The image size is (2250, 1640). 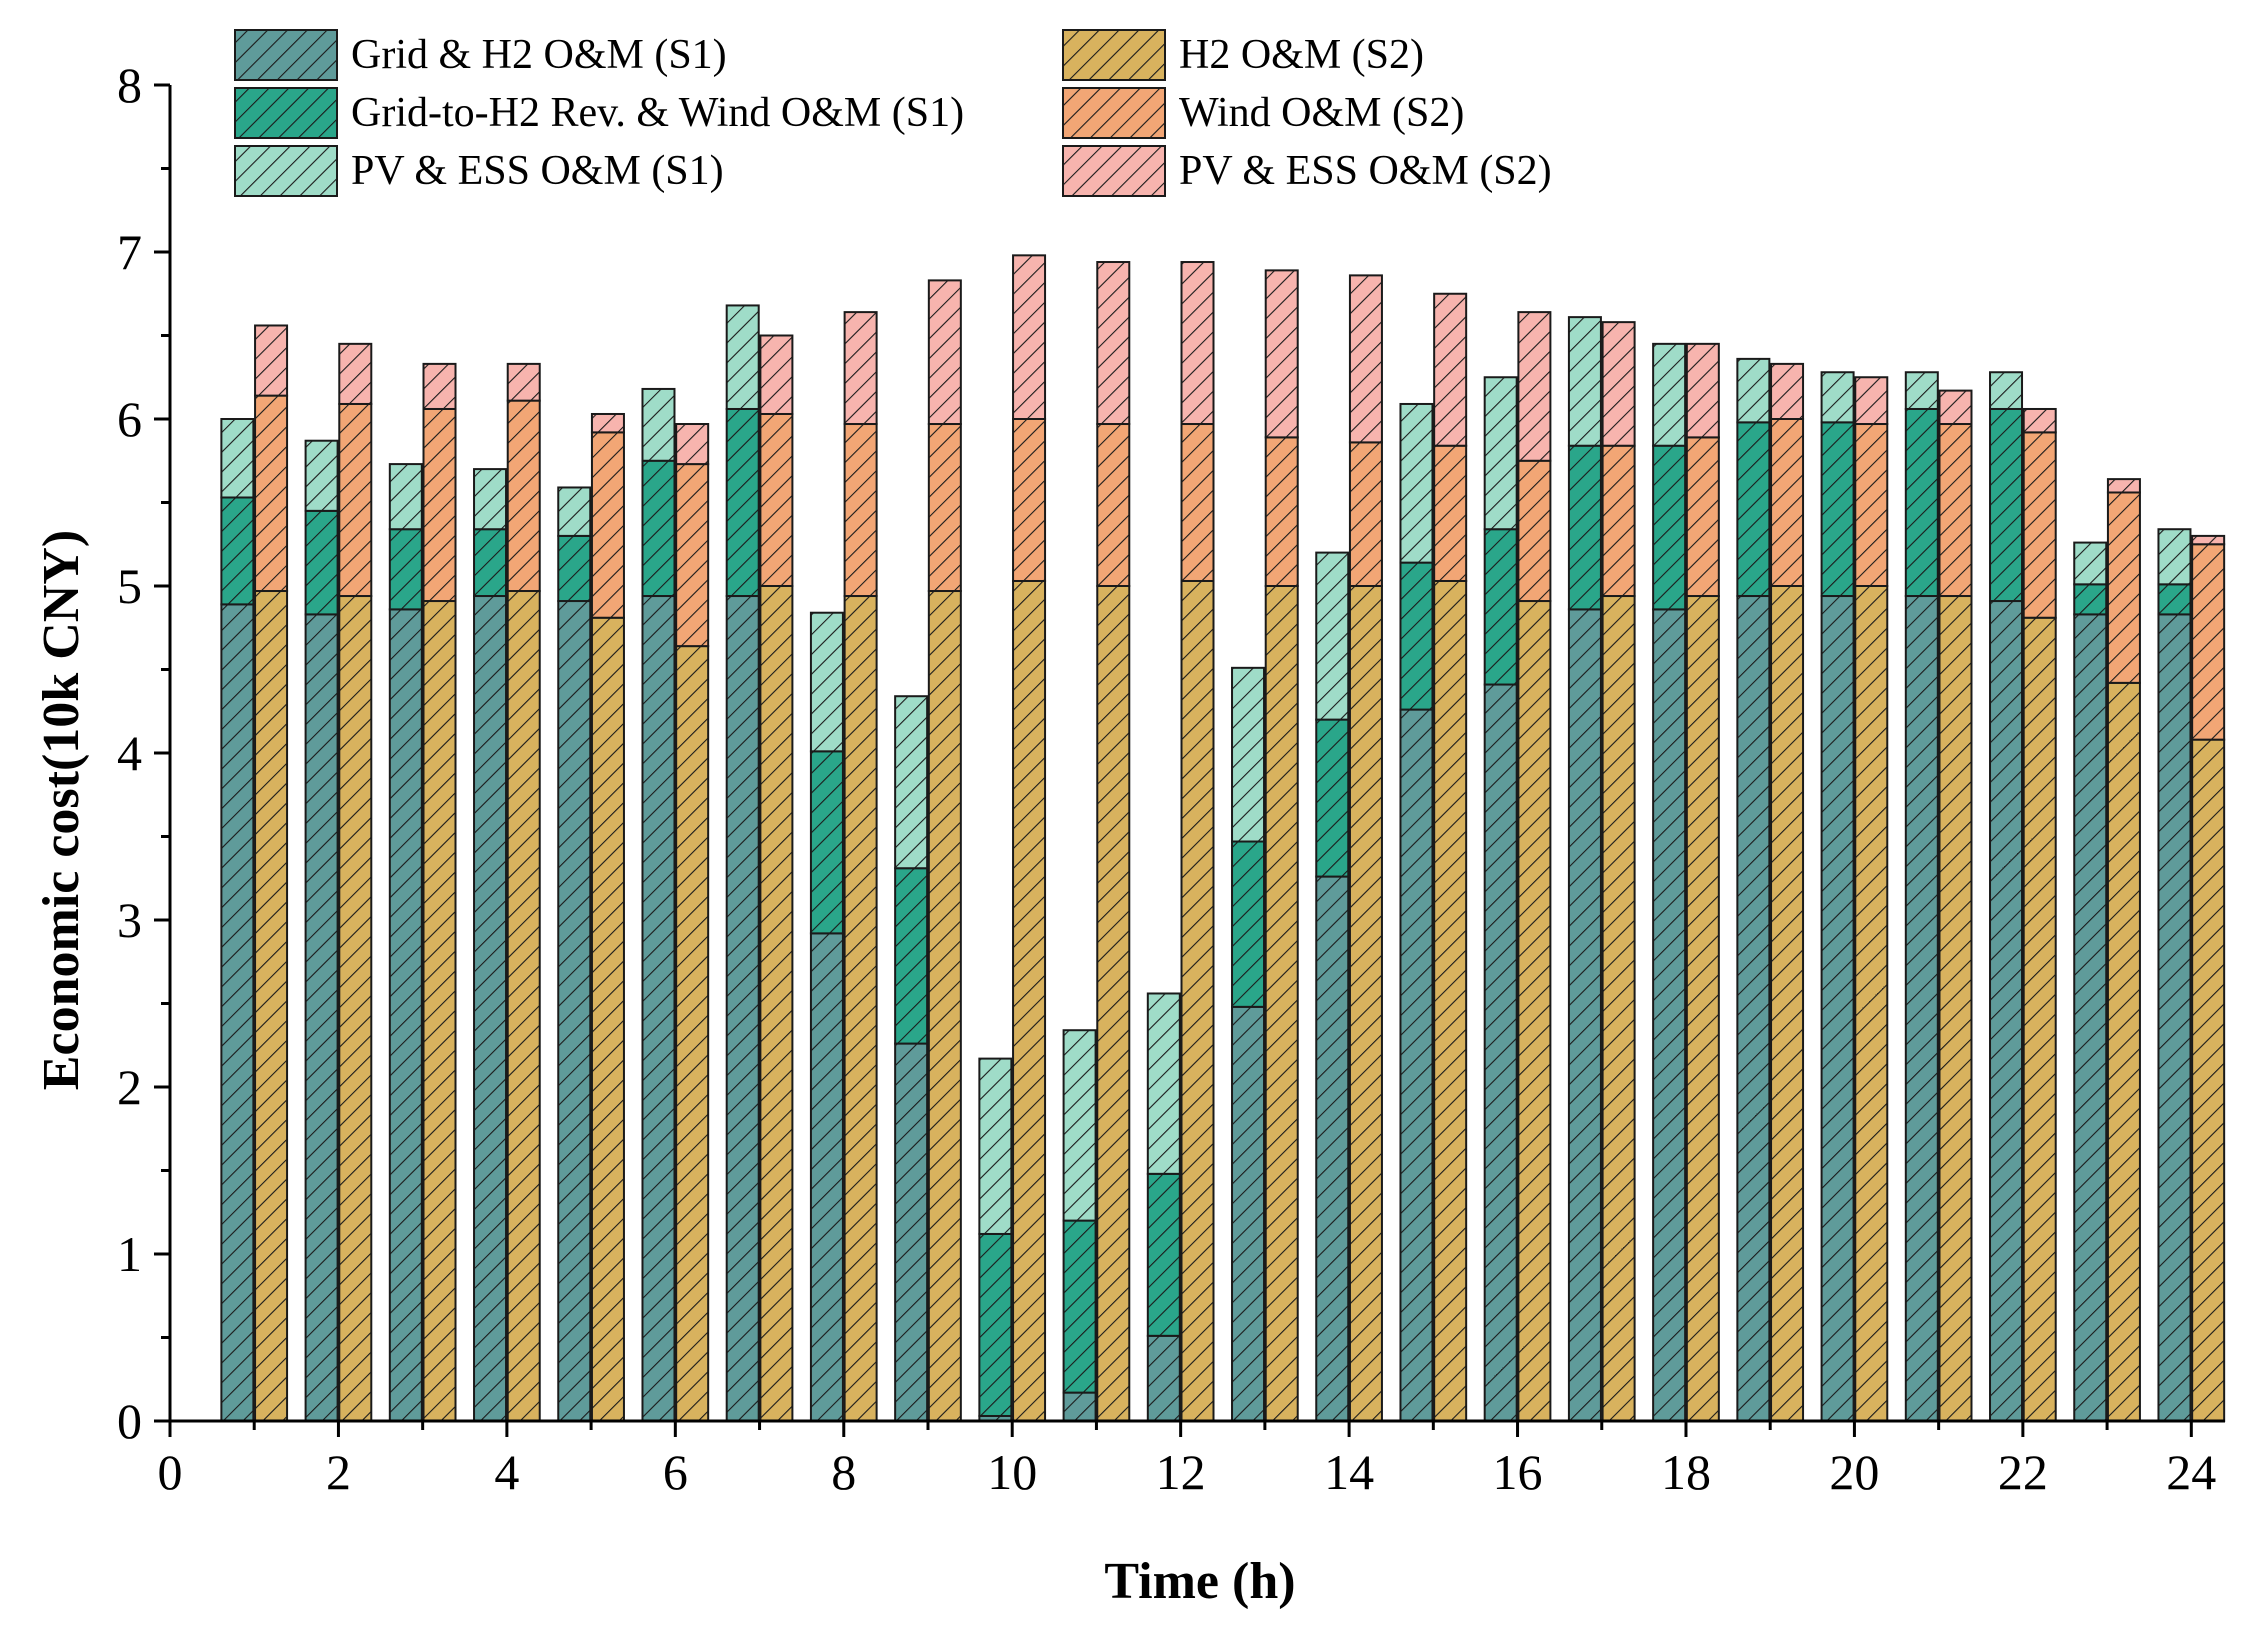 What do you see at coordinates (523, 496) in the screenshot?
I see `bar-outline-wind-o-m-s2-h4` at bounding box center [523, 496].